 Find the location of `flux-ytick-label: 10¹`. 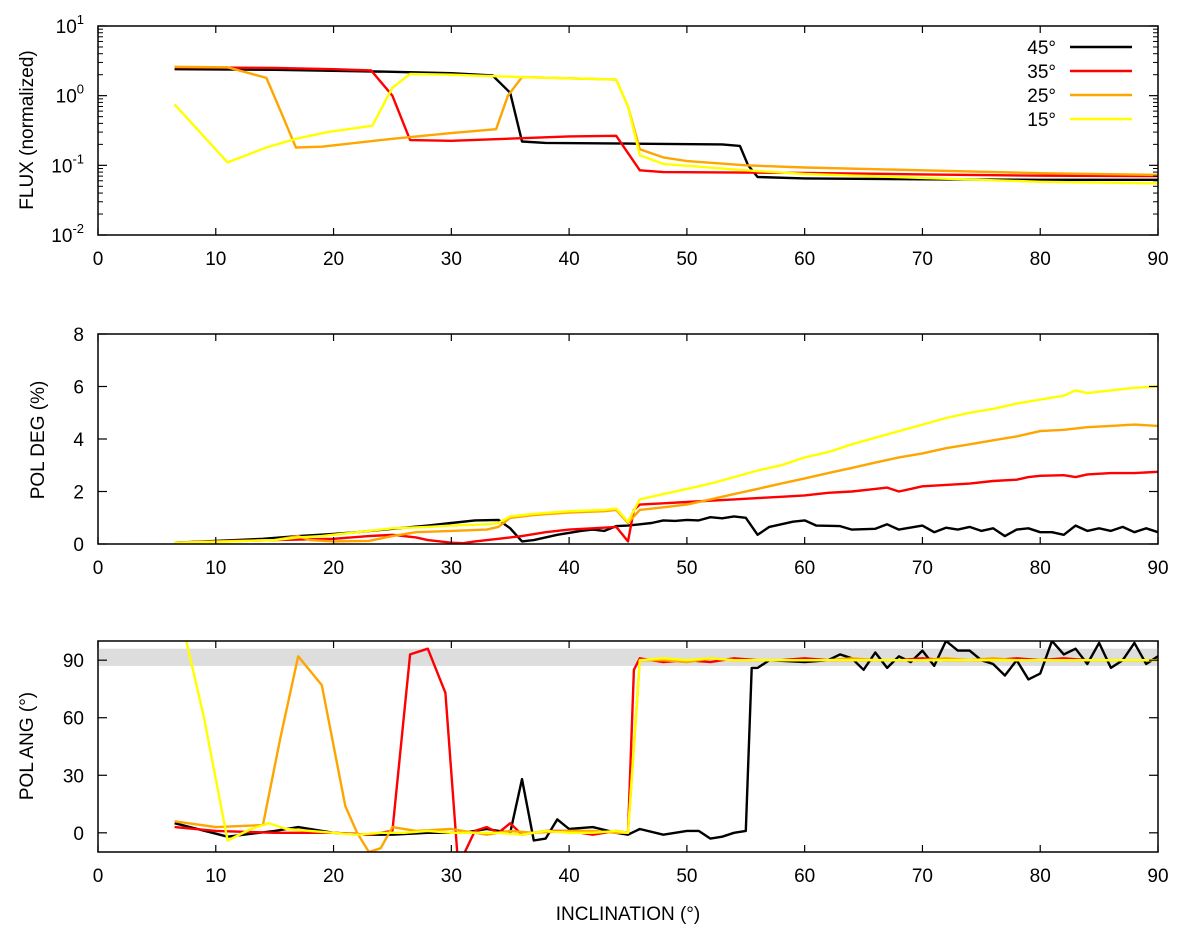

flux-ytick-label: 10¹ is located at coordinates (70, 25).